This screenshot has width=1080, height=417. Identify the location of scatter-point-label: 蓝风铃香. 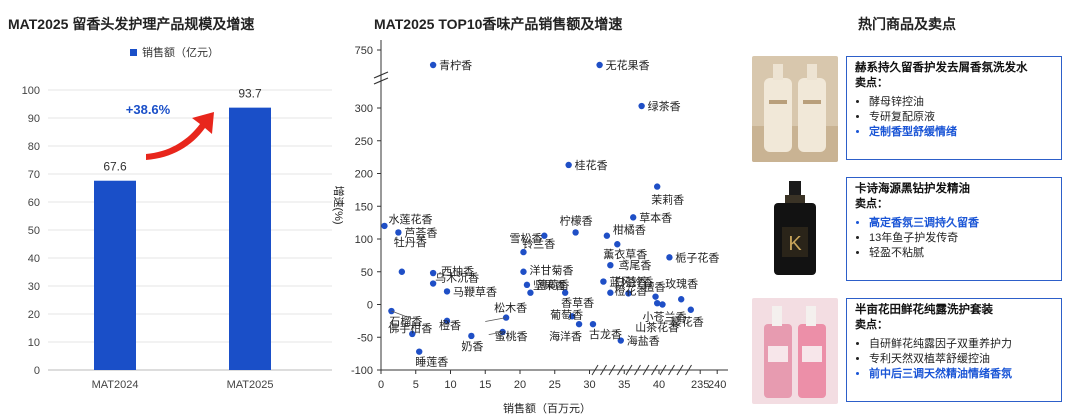
(631, 282).